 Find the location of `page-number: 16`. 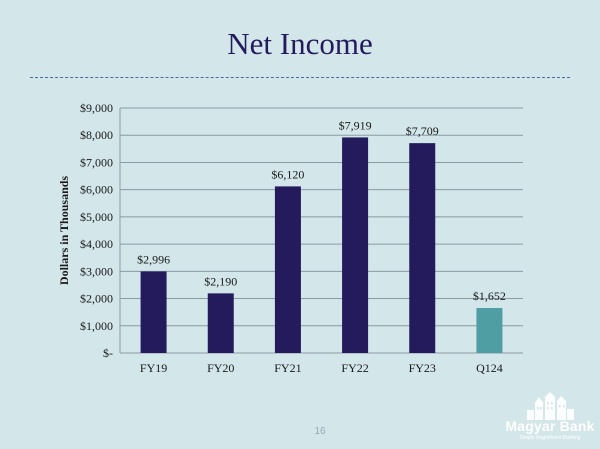

page-number: 16 is located at coordinates (320, 431).